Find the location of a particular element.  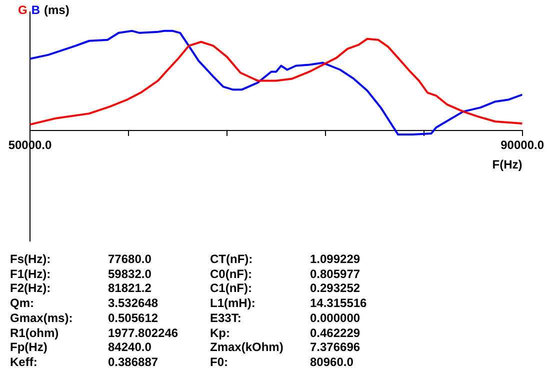

text: Fp(Hz) is located at coordinates (29, 347).